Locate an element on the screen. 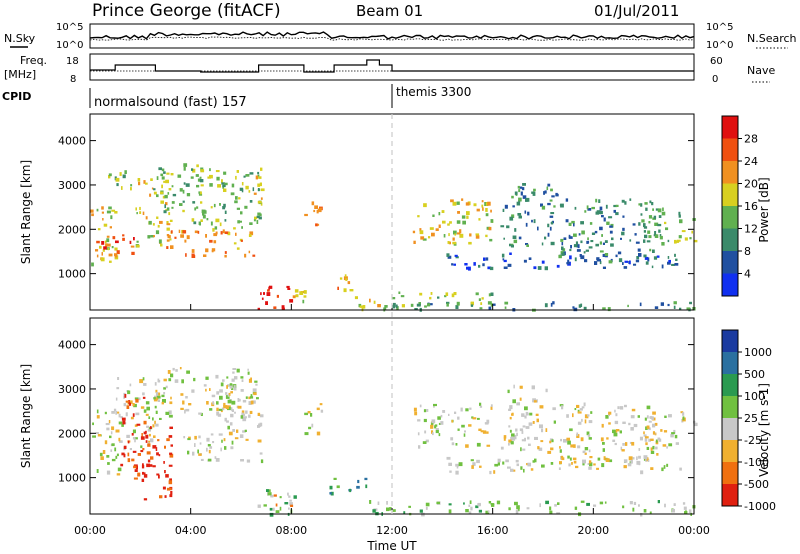  colorbar-tick-label: 4 is located at coordinates (747, 274).